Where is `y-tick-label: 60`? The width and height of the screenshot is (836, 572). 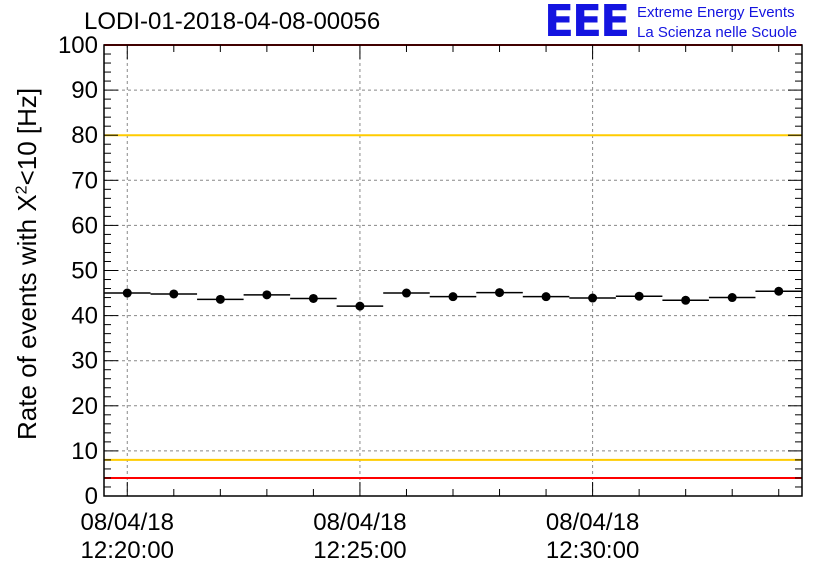 y-tick-label: 60 is located at coordinates (84, 225).